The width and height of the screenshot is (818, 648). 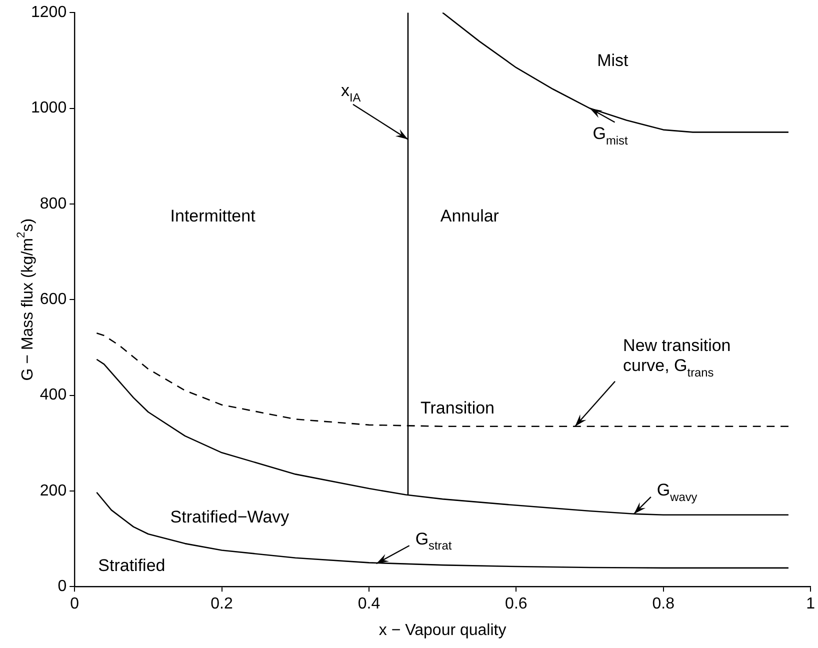 I want to click on annotation: Annular, so click(x=470, y=216).